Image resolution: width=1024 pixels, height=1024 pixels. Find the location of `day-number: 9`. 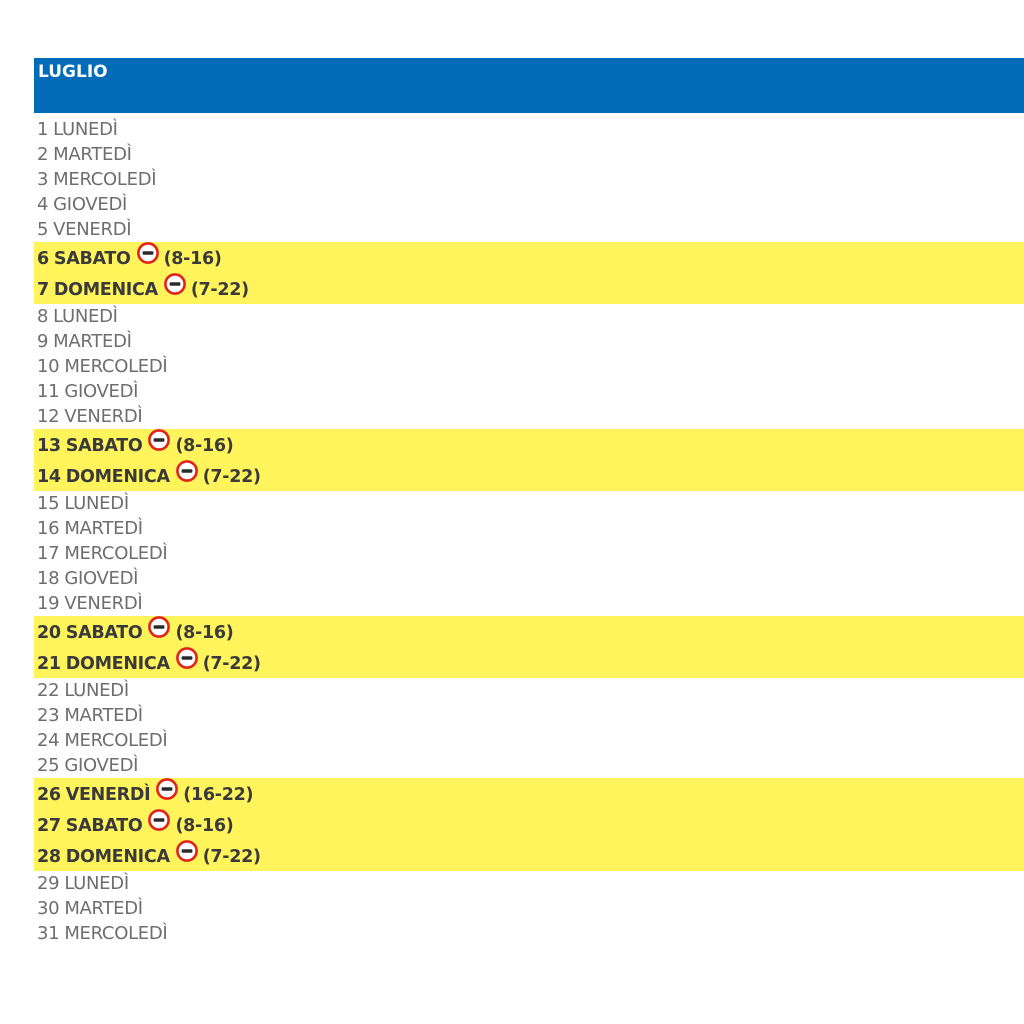

day-number: 9 is located at coordinates (43, 341).